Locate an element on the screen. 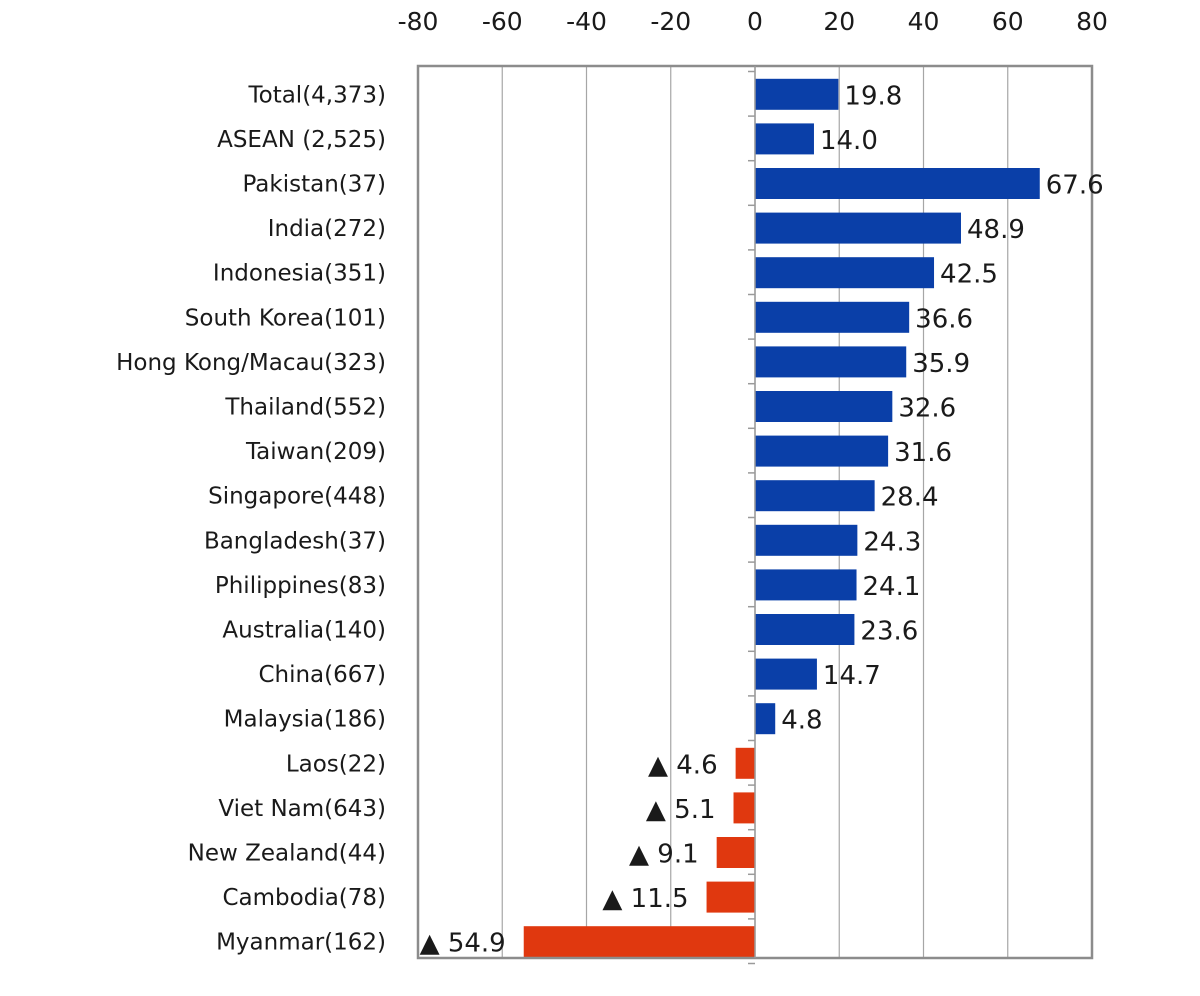 The height and width of the screenshot is (996, 1200). x-tick-label: 60 is located at coordinates (1008, 21).